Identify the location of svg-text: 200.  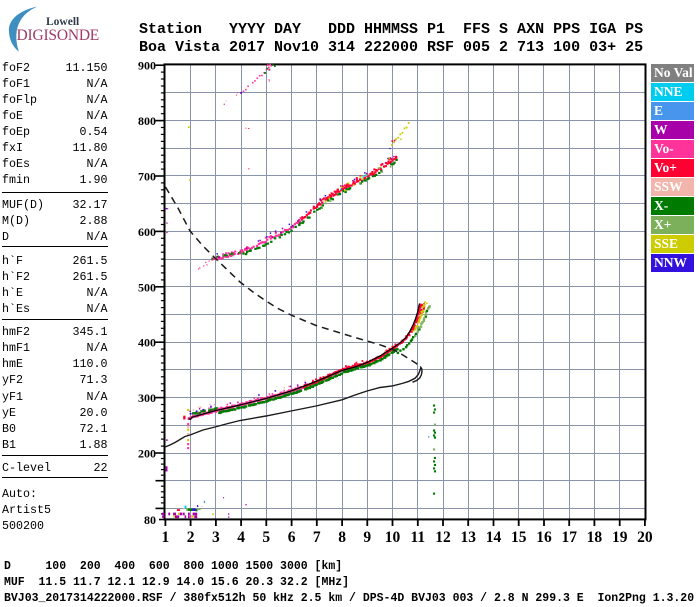
(147, 454).